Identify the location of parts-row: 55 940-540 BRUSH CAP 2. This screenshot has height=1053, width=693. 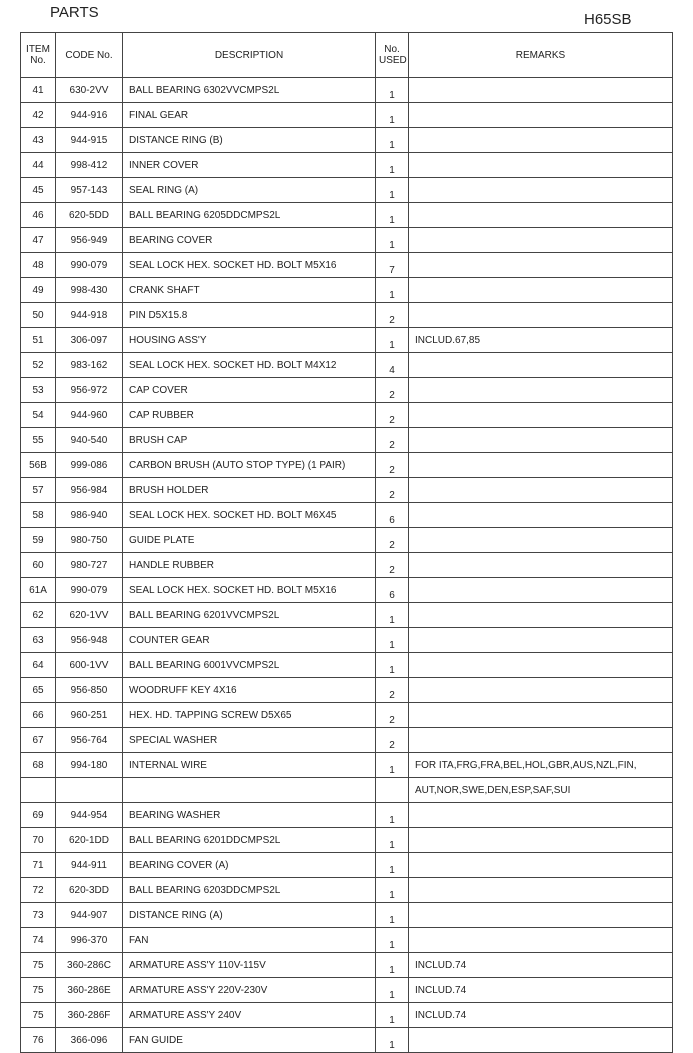
(346, 440).